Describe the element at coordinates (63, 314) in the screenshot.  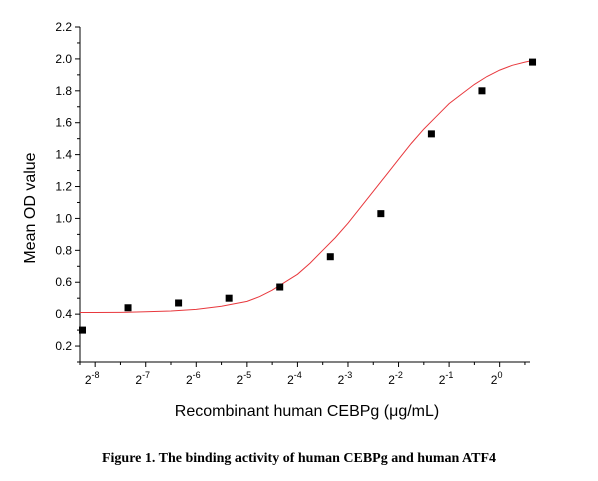
I see `y-tick-label: 0.4` at that location.